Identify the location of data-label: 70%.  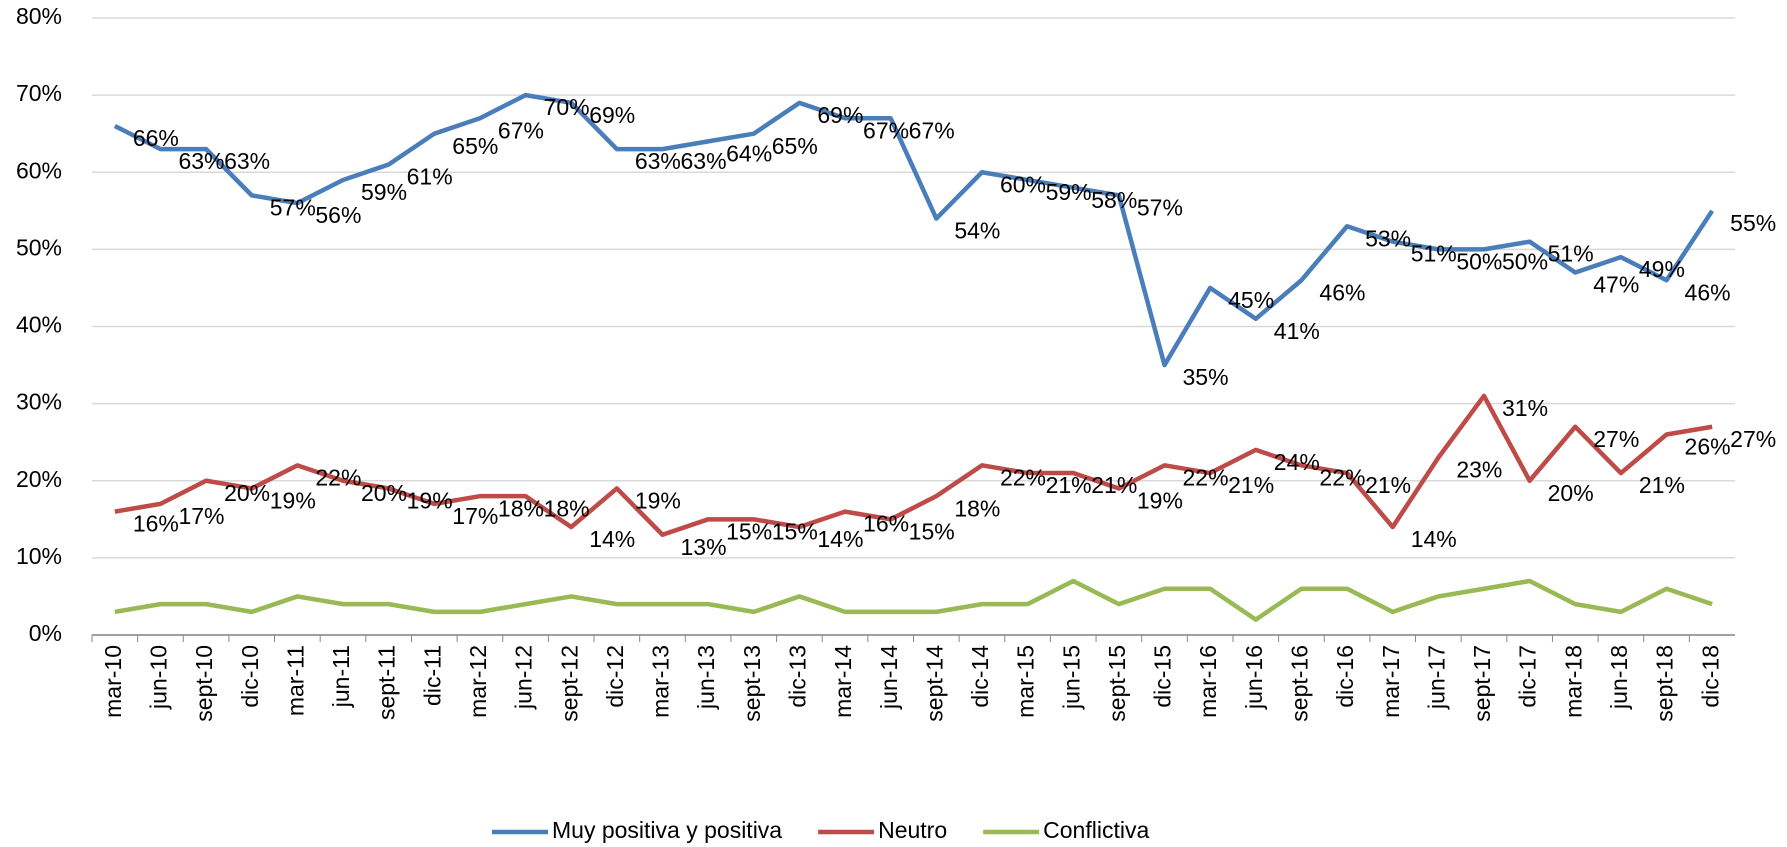
(567, 107).